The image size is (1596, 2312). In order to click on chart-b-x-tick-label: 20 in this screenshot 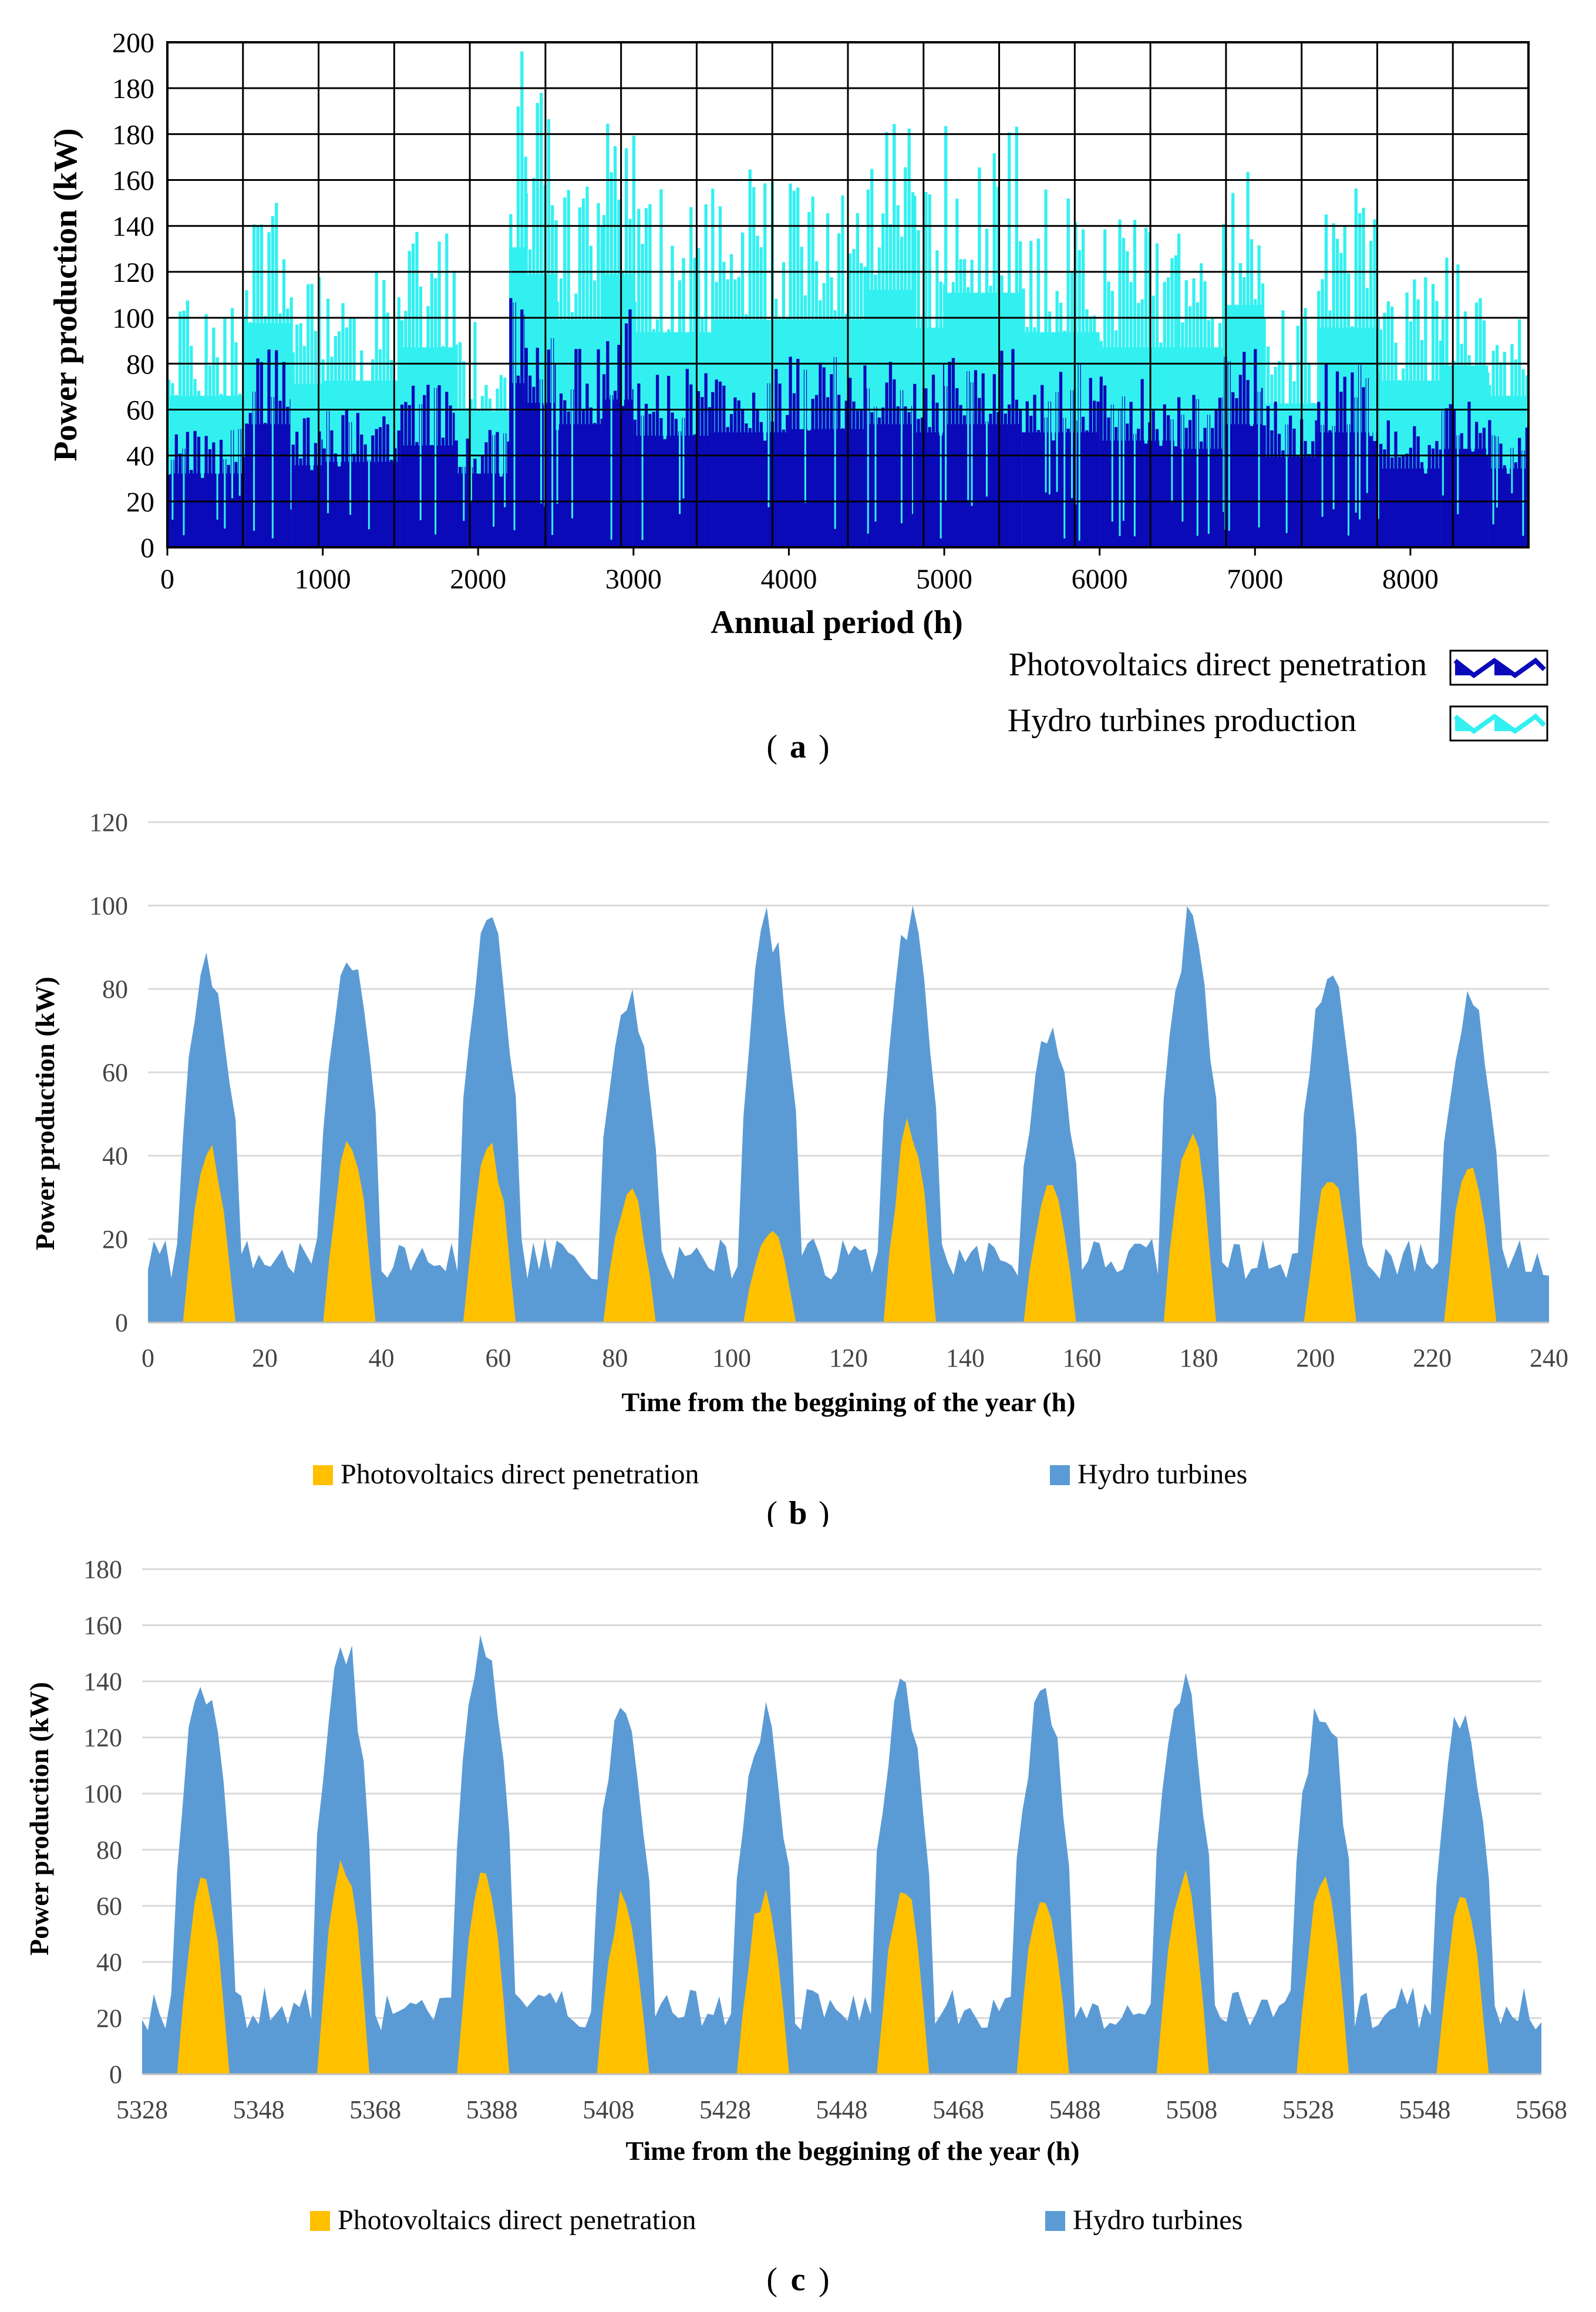, I will do `click(265, 1358)`.